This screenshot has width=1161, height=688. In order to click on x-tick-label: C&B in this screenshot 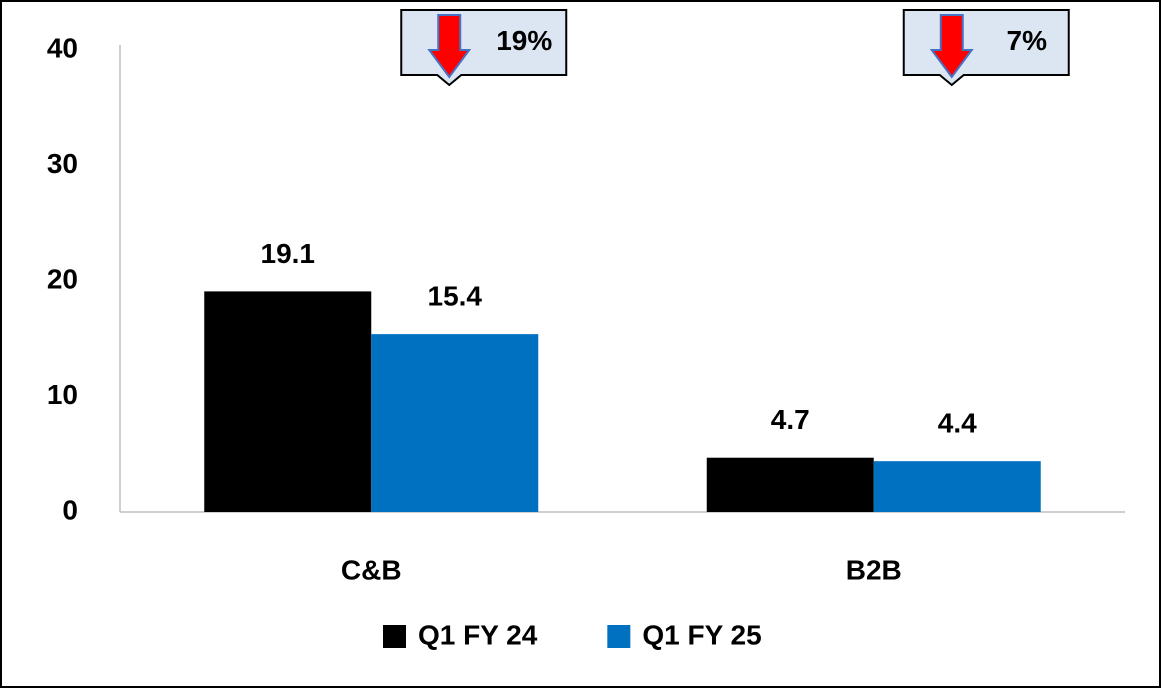, I will do `click(371, 569)`.